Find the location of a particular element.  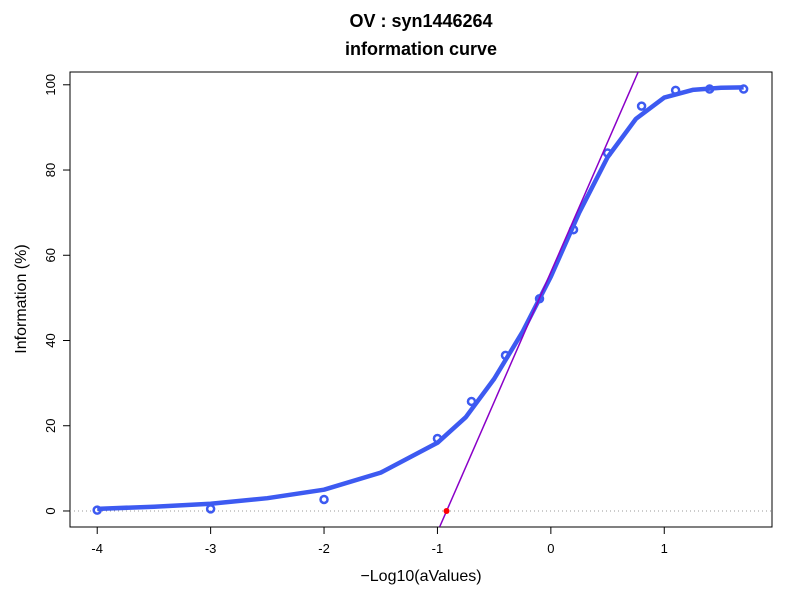

x-tick-label: 1 is located at coordinates (664, 548).